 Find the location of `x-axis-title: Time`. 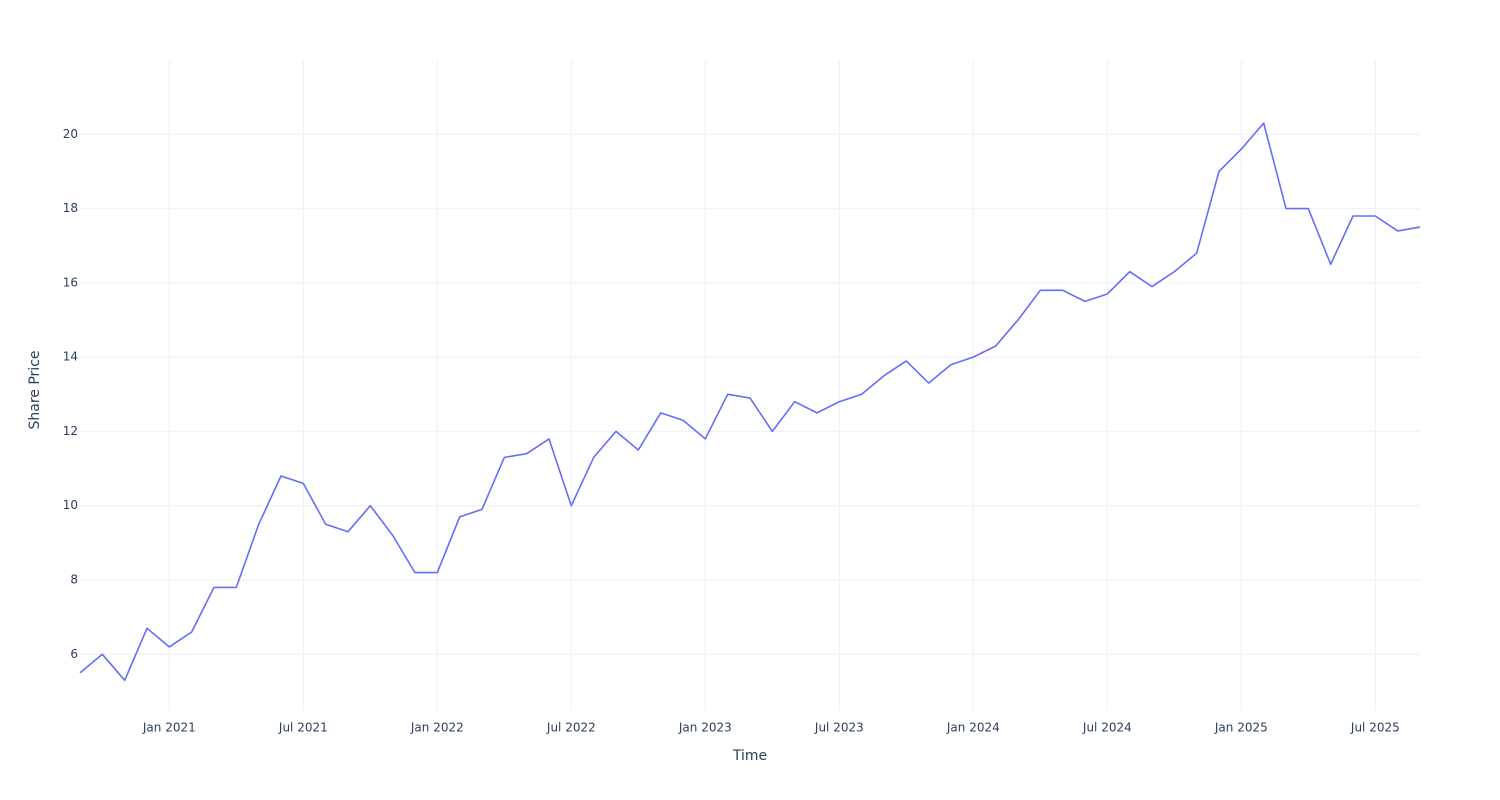

x-axis-title: Time is located at coordinates (749, 756).